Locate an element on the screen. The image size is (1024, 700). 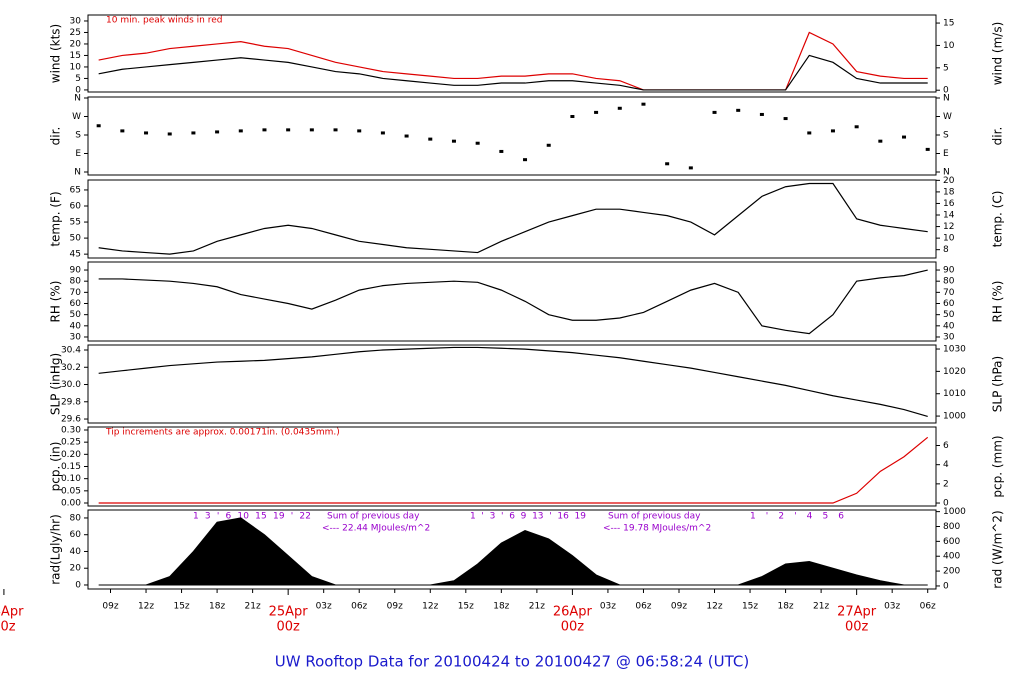
y-tick-label: 600 is located at coordinates (951, 542).